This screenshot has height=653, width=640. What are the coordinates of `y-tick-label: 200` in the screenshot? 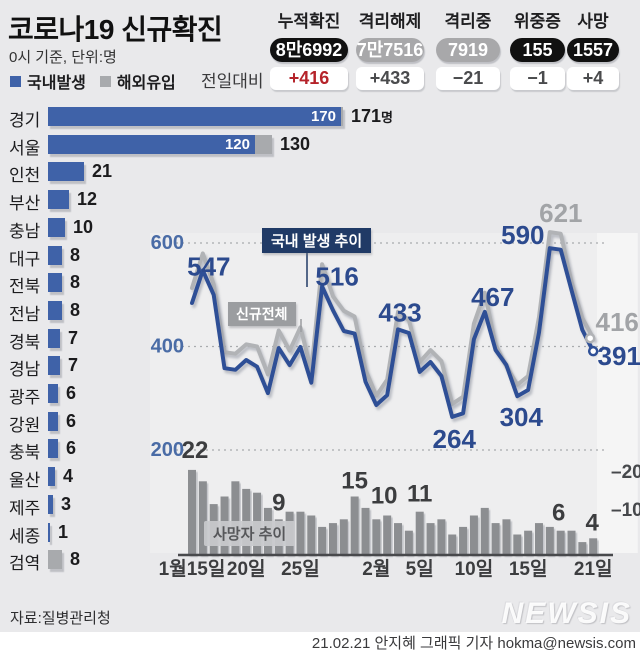 It's located at (167, 450).